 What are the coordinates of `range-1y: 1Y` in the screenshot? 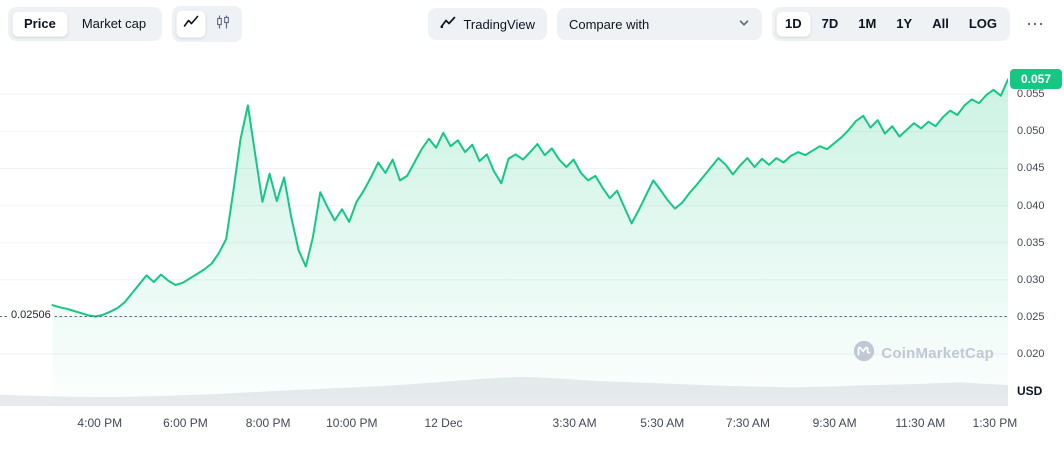 It's located at (904, 24).